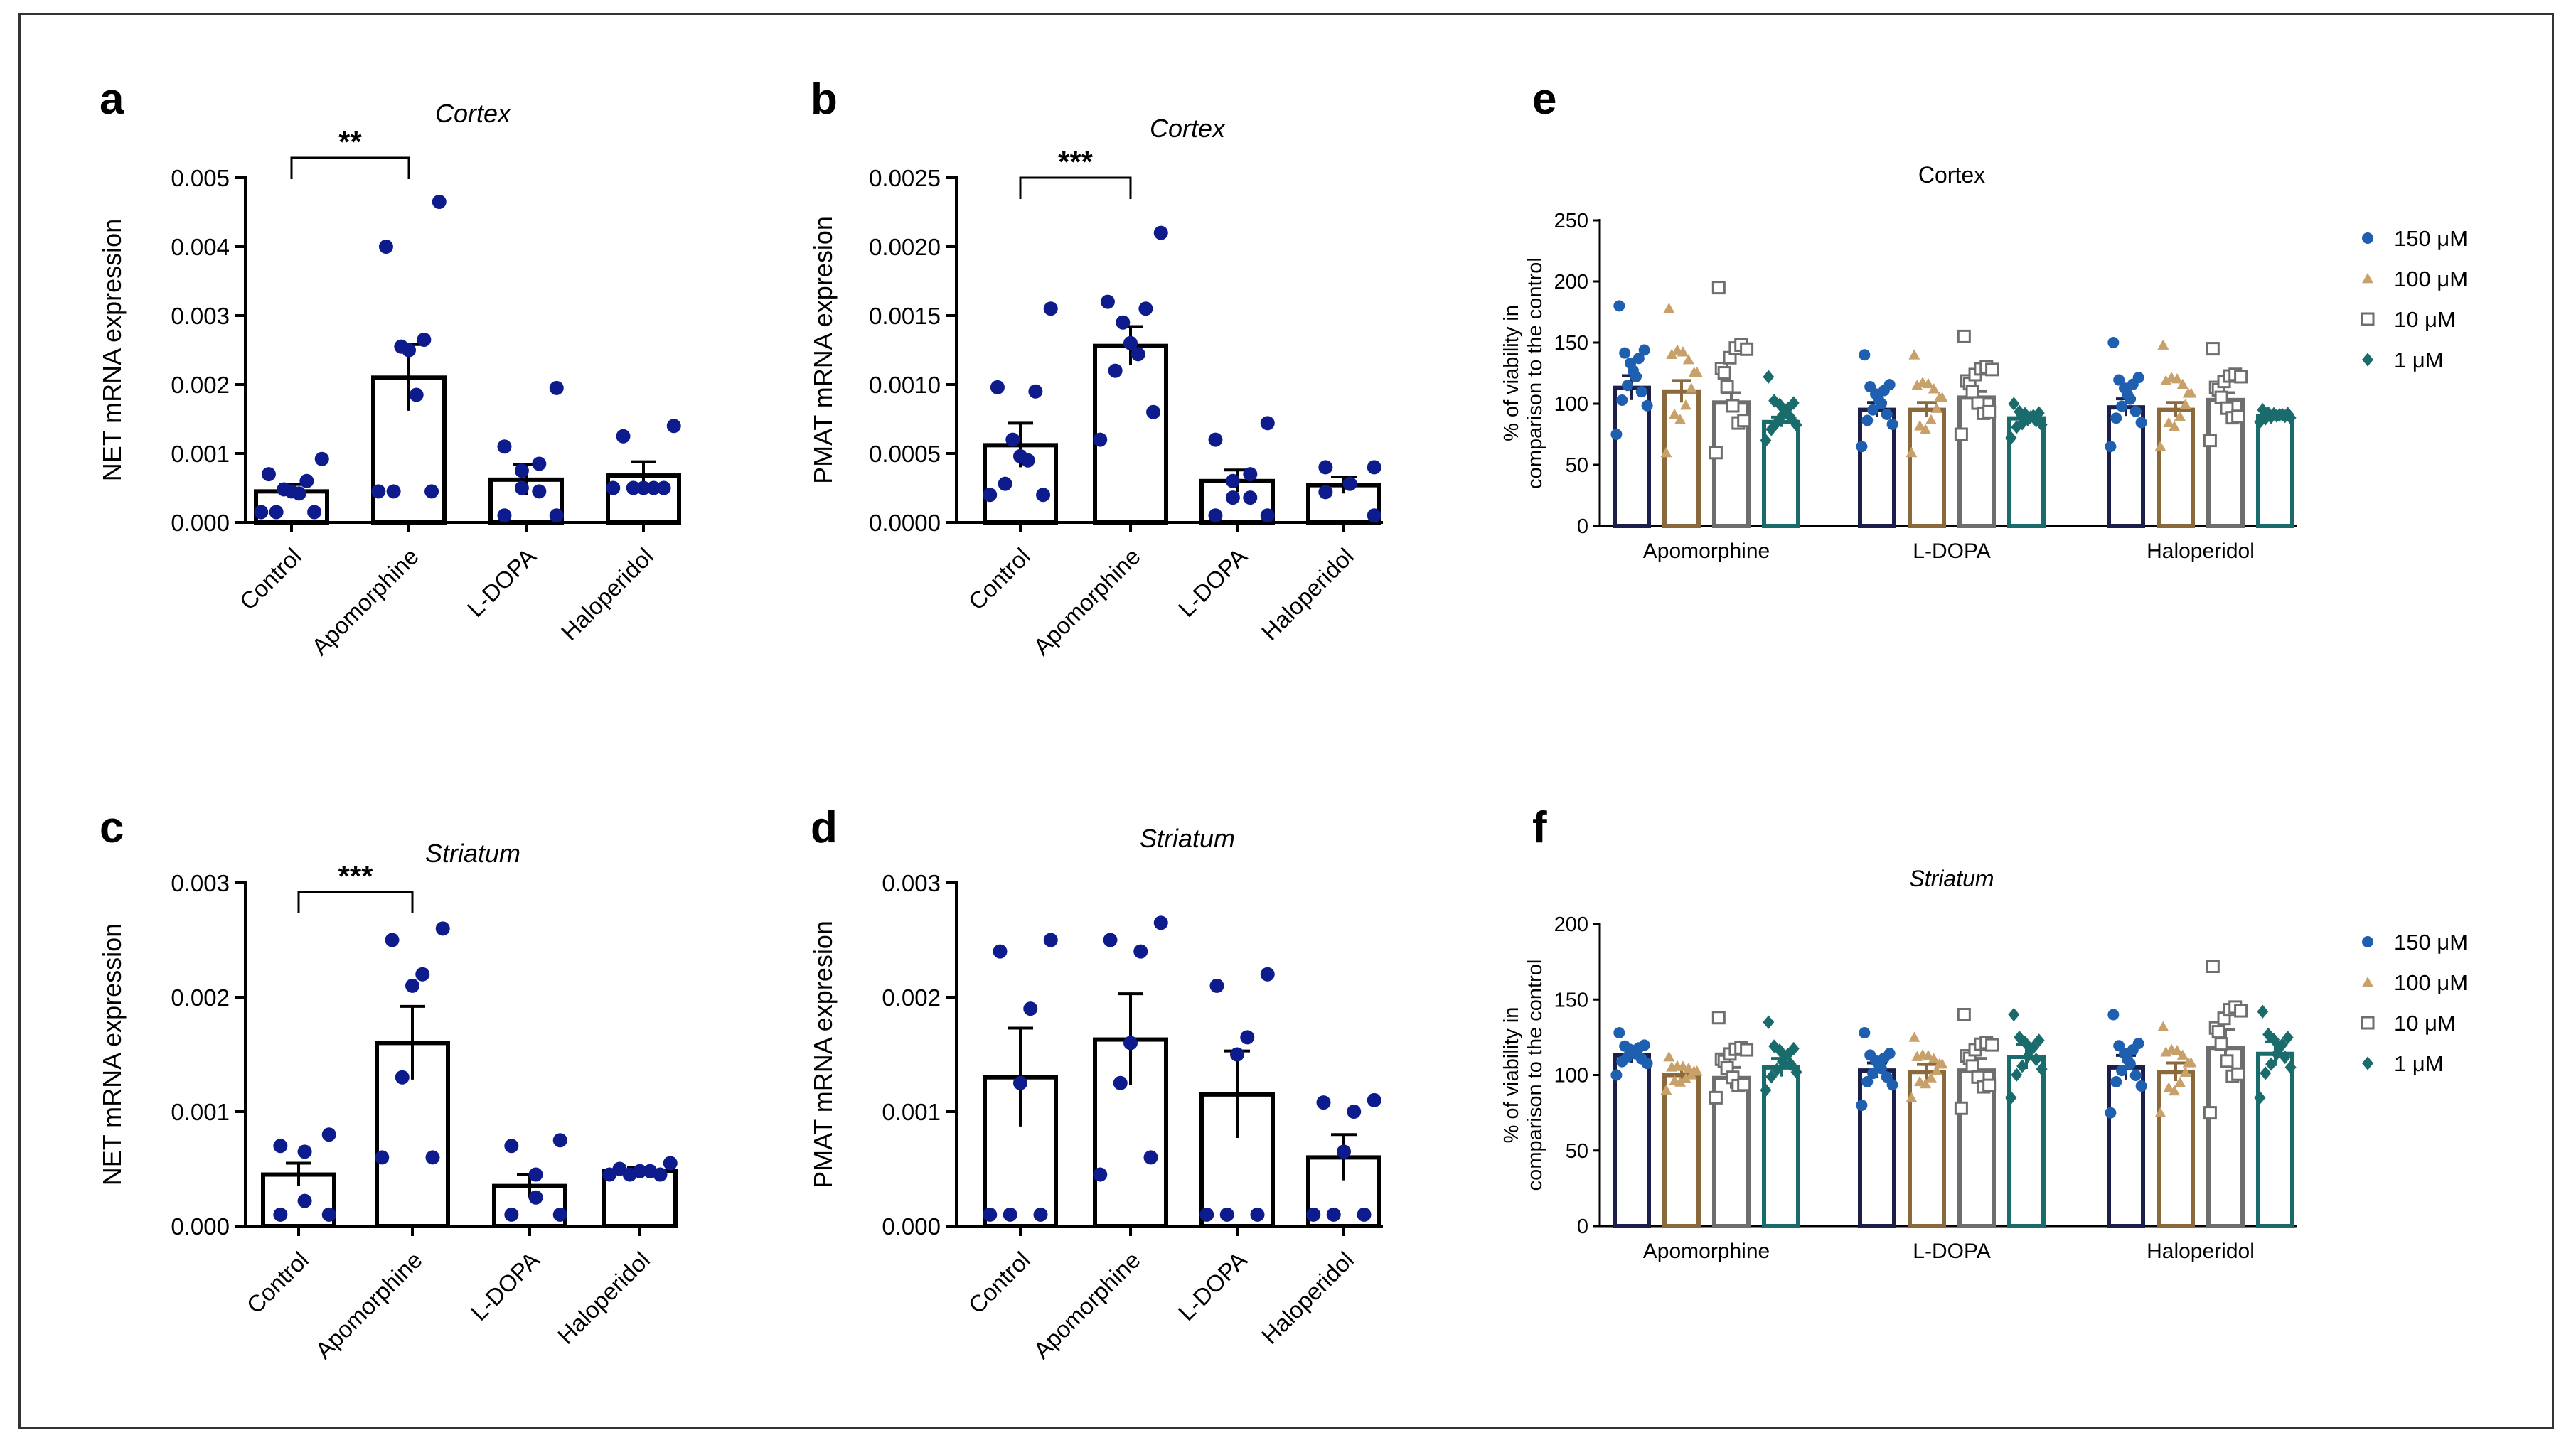  What do you see at coordinates (824, 99) in the screenshot?
I see `panel-b-letter: b` at bounding box center [824, 99].